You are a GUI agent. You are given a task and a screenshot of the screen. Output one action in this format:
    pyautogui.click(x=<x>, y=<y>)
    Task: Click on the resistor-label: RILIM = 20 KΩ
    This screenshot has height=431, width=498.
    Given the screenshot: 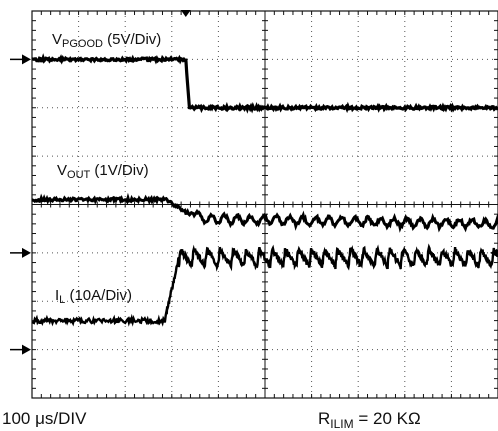 What is the action you would take?
    pyautogui.click(x=369, y=420)
    